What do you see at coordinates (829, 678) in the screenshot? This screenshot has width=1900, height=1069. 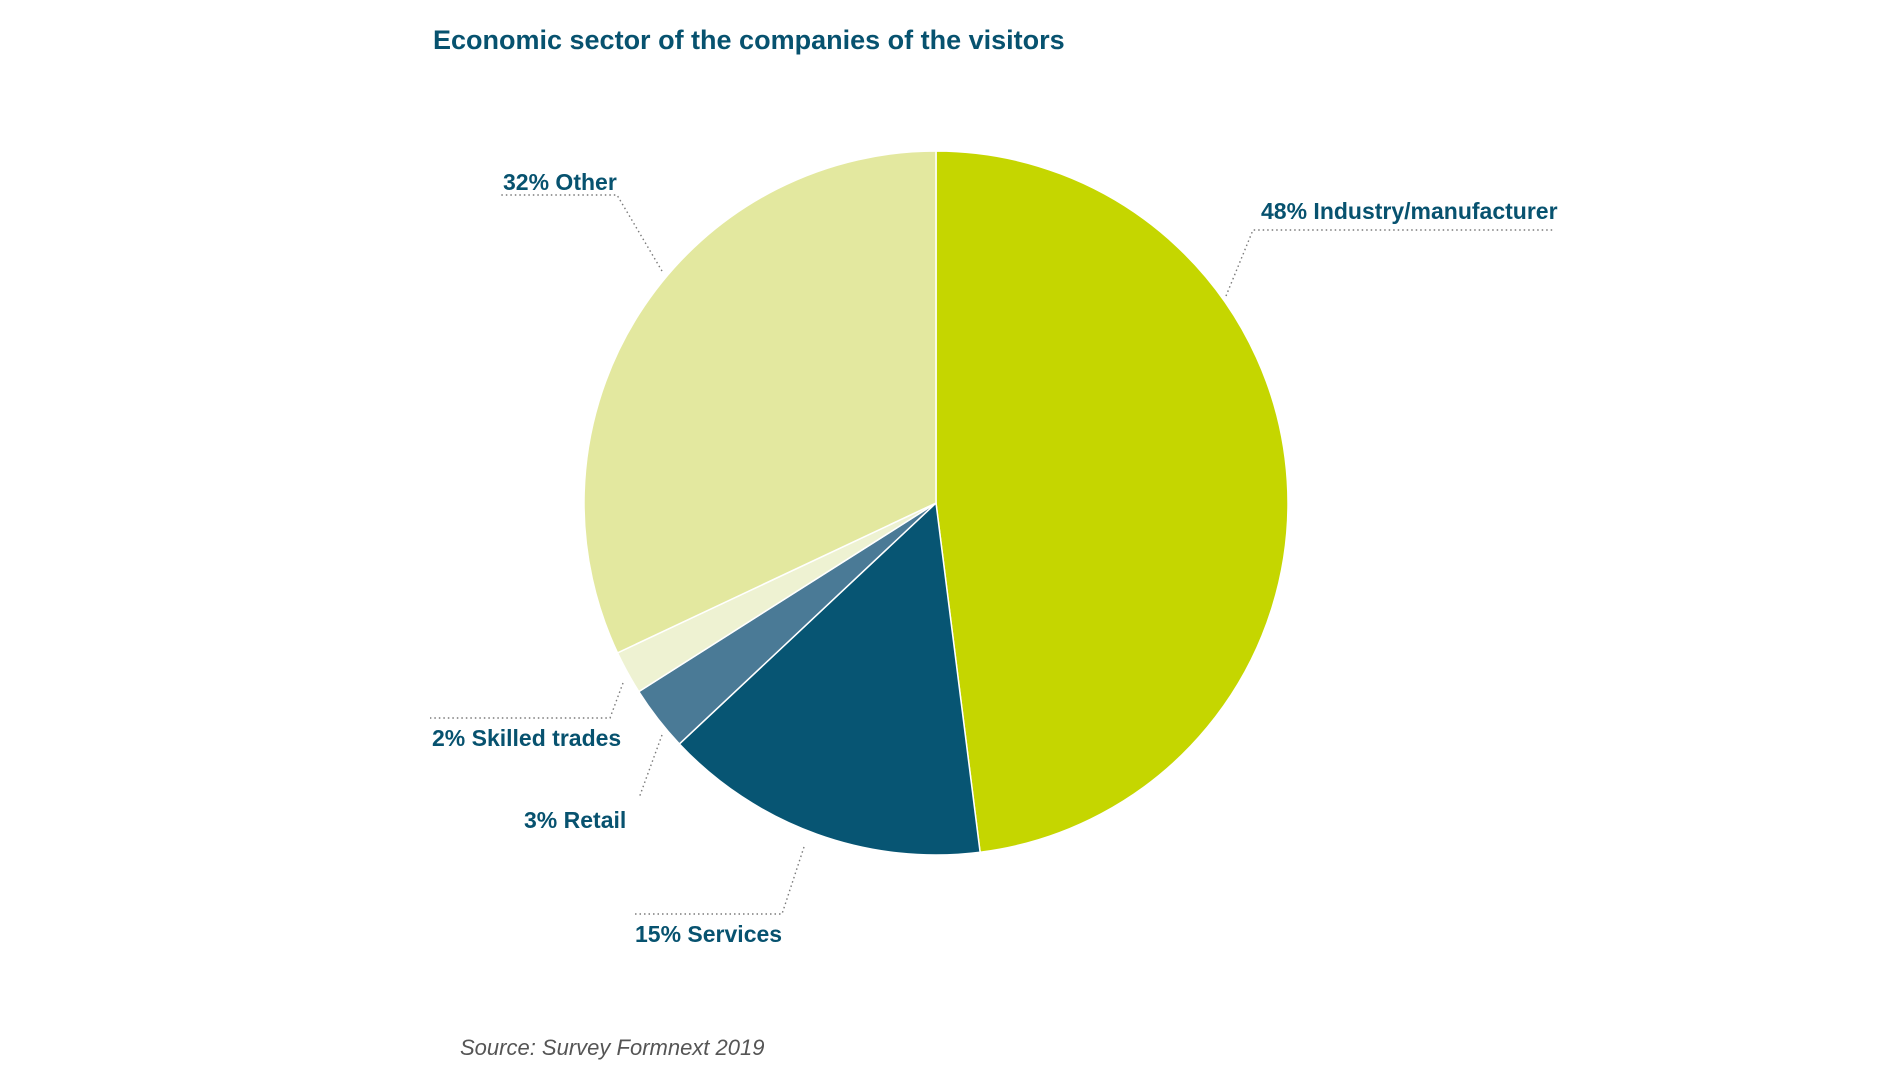 I see `pie-slice-services` at bounding box center [829, 678].